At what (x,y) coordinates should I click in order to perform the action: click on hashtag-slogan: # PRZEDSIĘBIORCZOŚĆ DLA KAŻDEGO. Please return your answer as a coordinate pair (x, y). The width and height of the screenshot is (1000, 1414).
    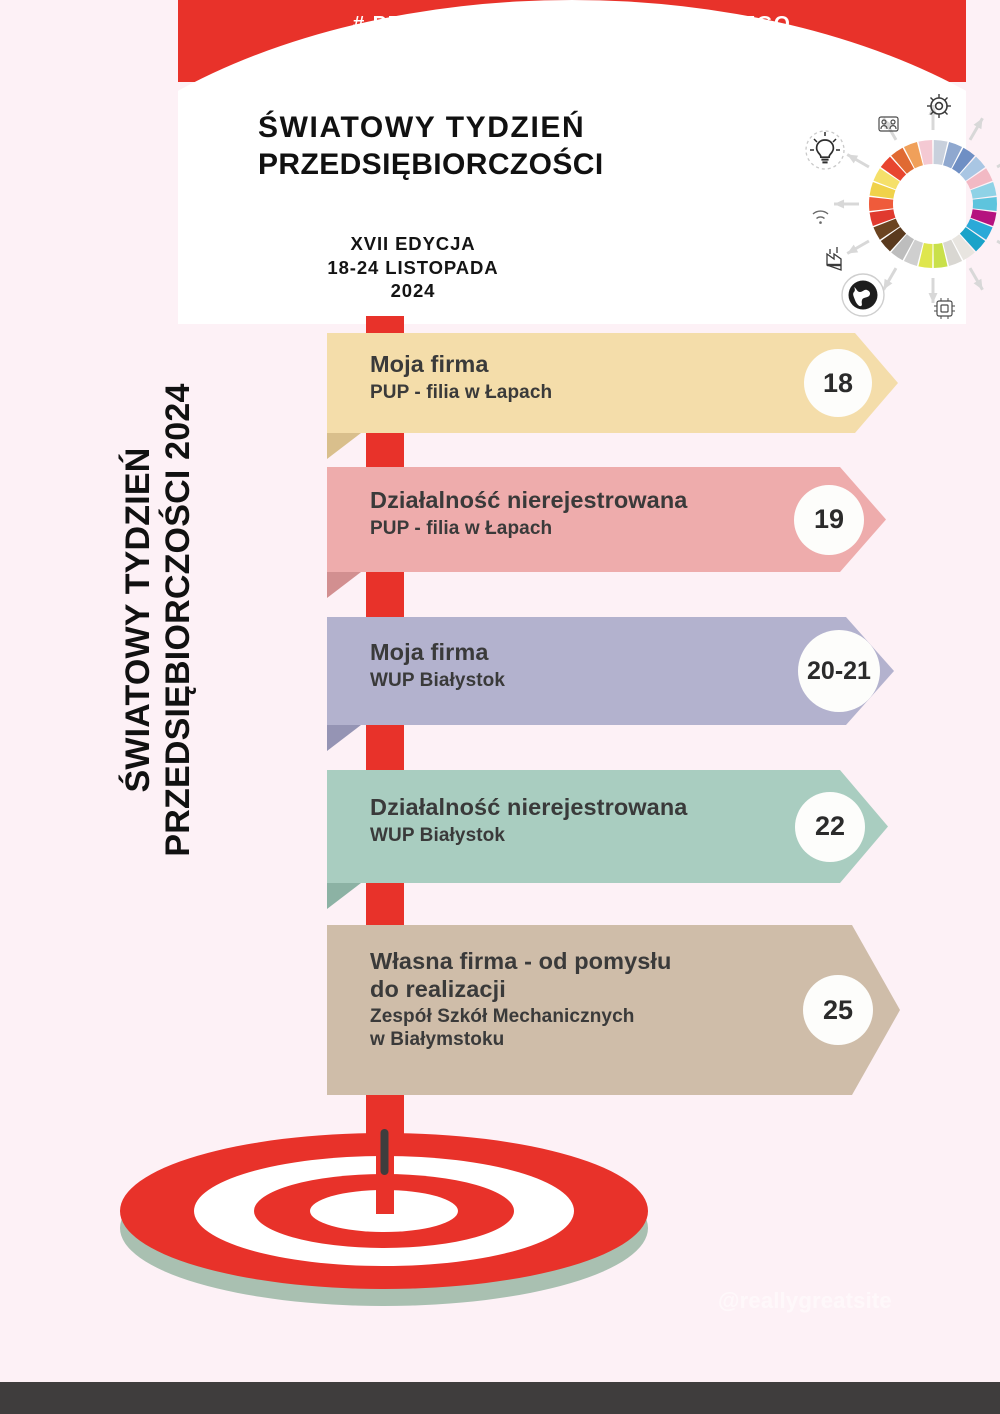
    Looking at the image, I should click on (572, 23).